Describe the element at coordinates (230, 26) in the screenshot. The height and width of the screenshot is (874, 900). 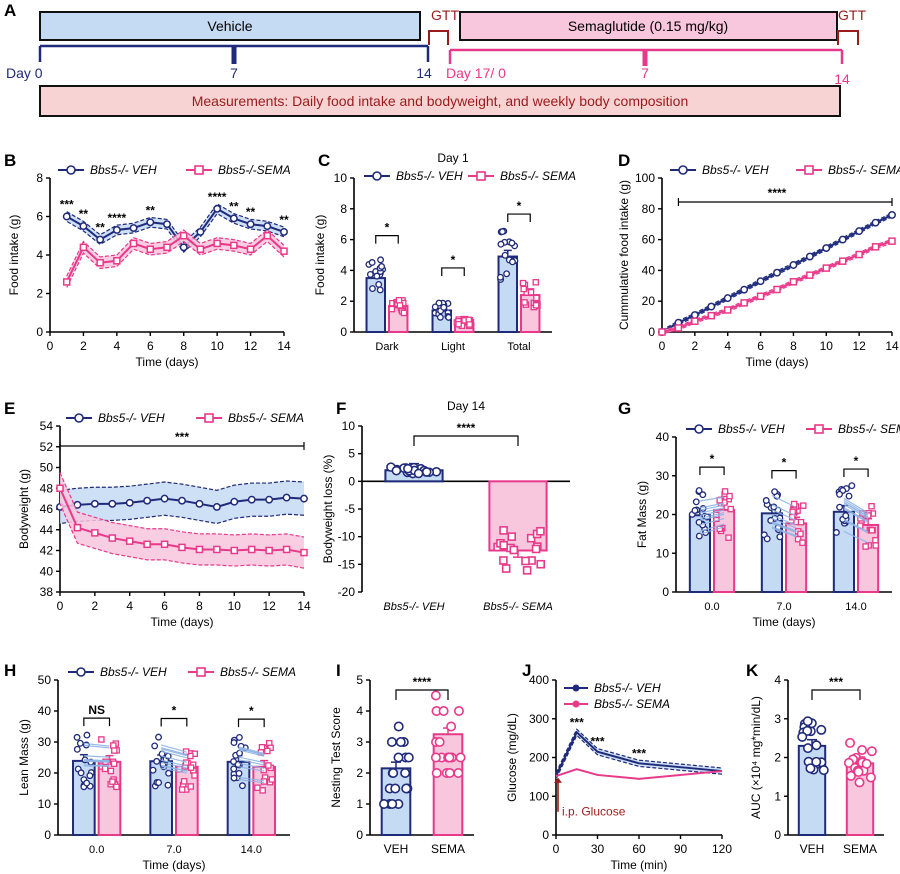
I see `vehicle-box` at that location.